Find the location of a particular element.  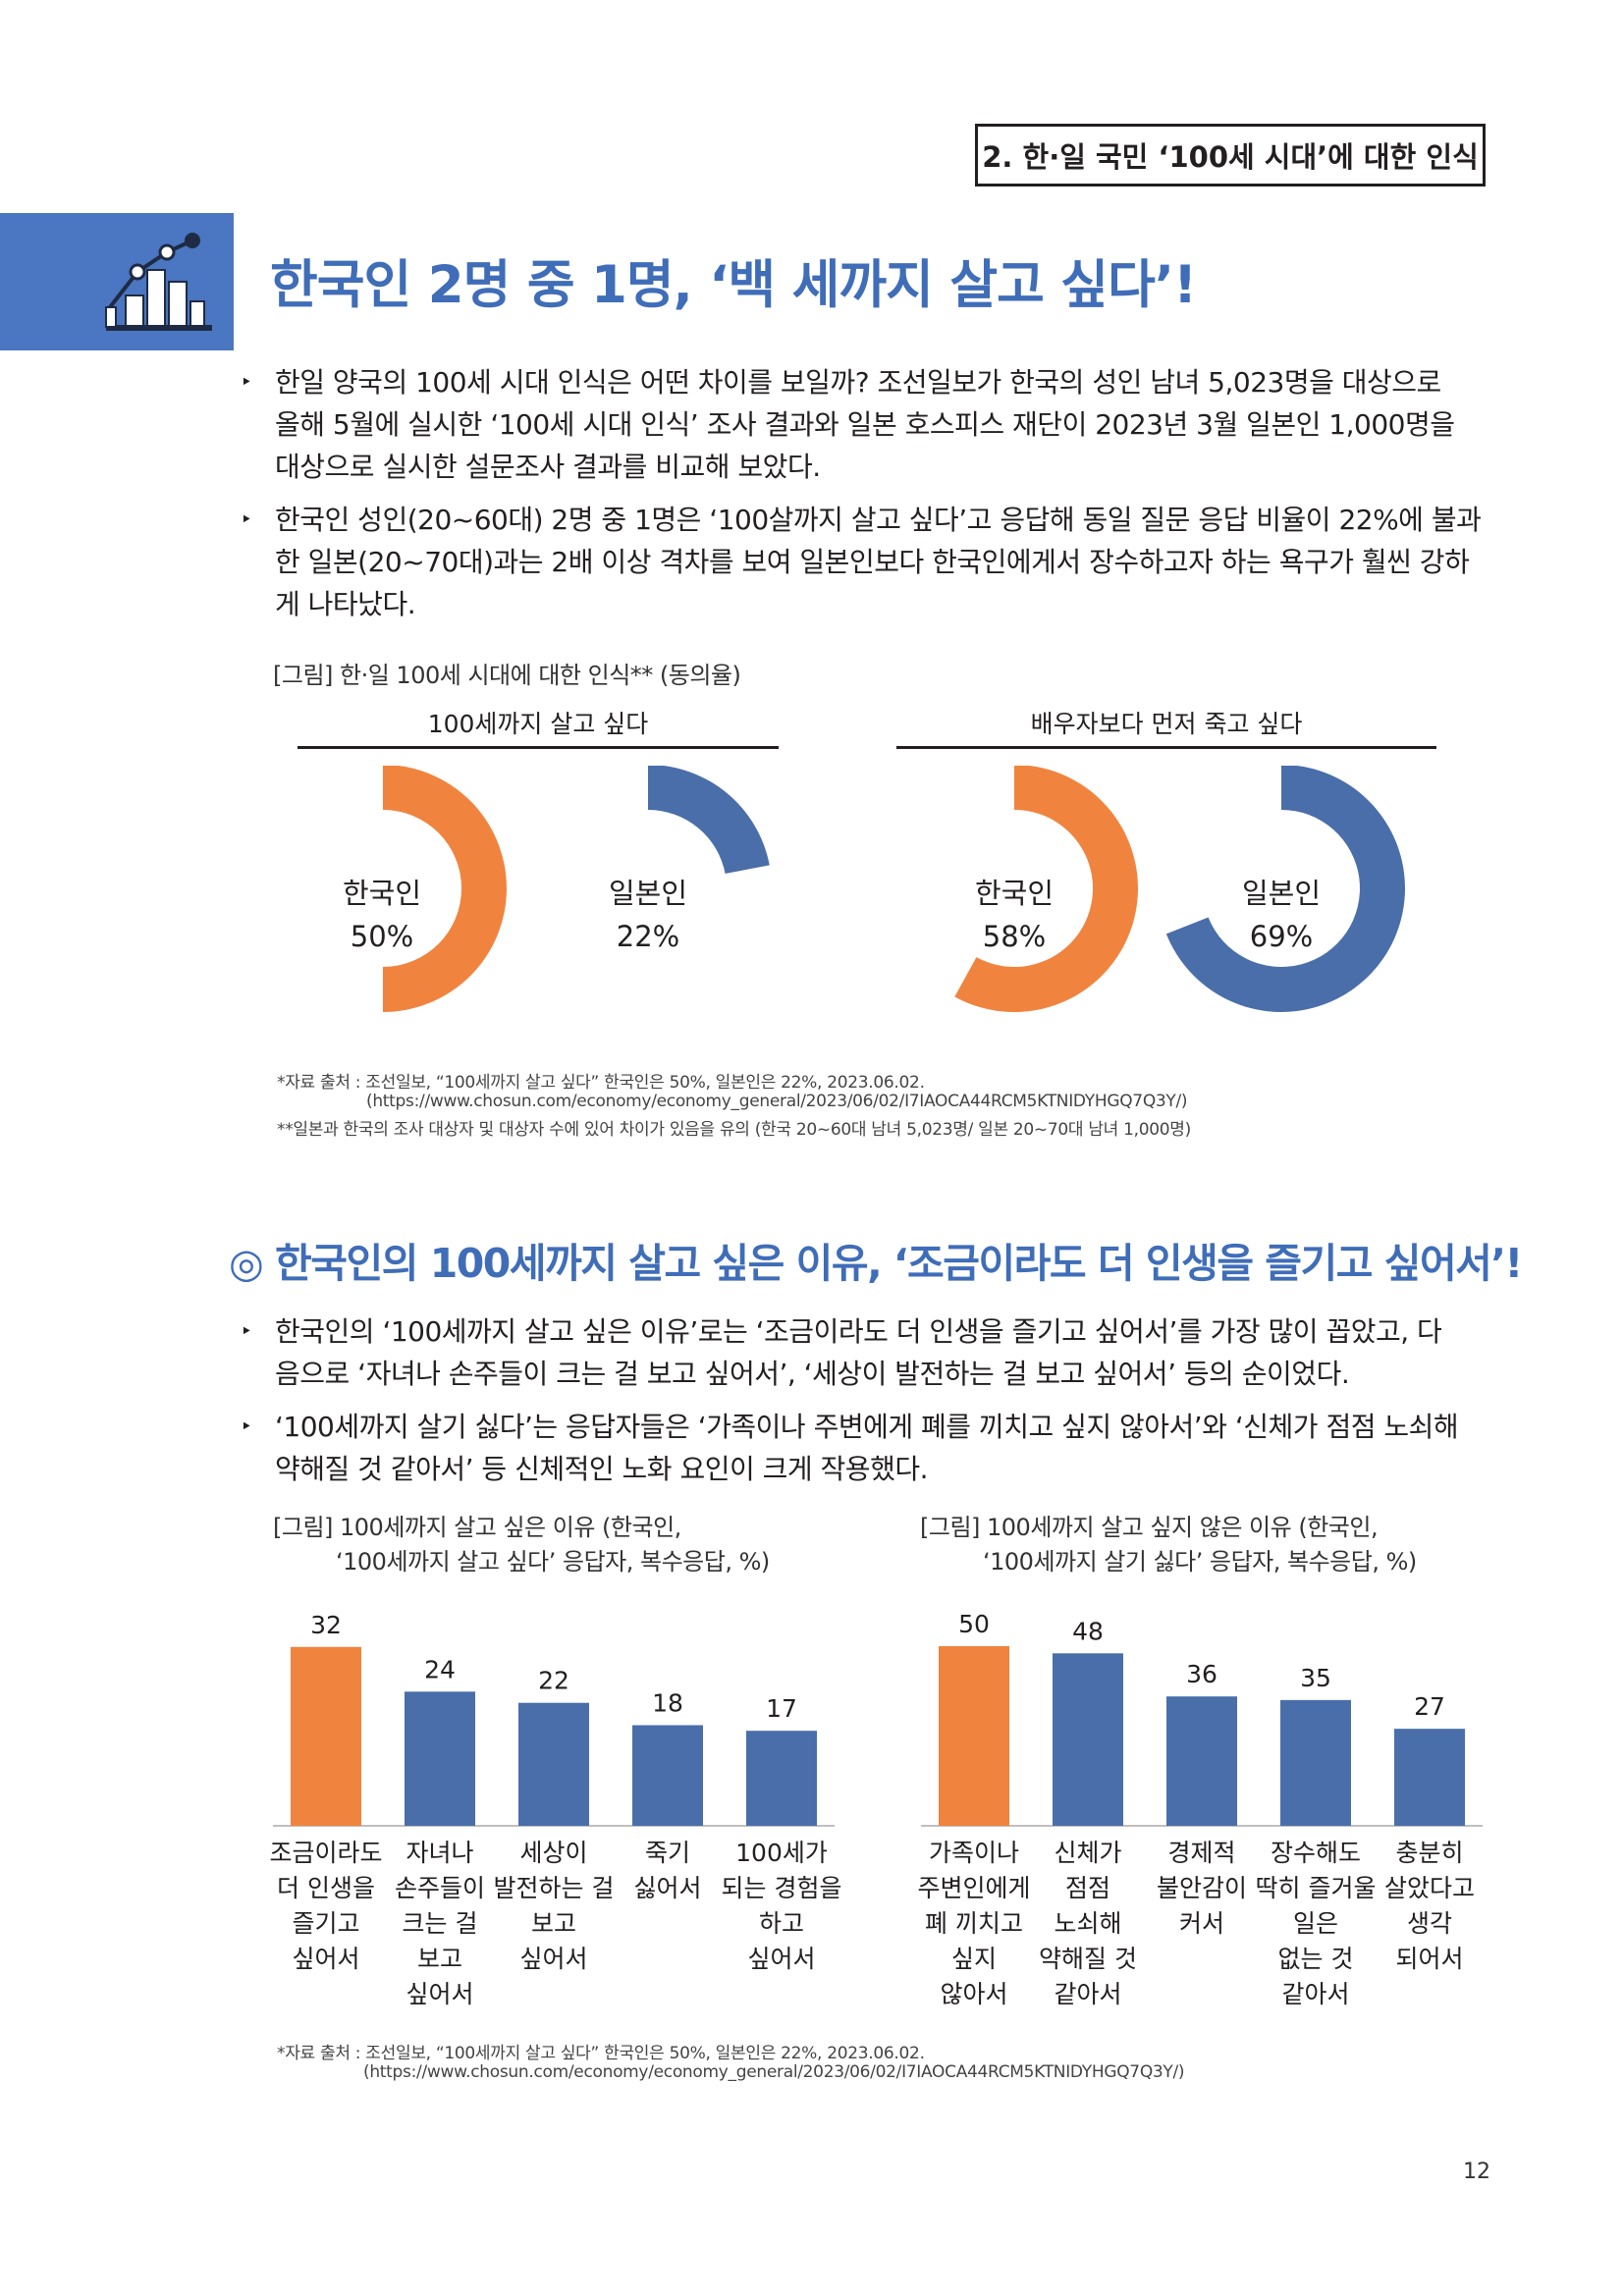

group-title-right: 배우자보다 먼저 죽고 싶다 is located at coordinates (1166, 724).